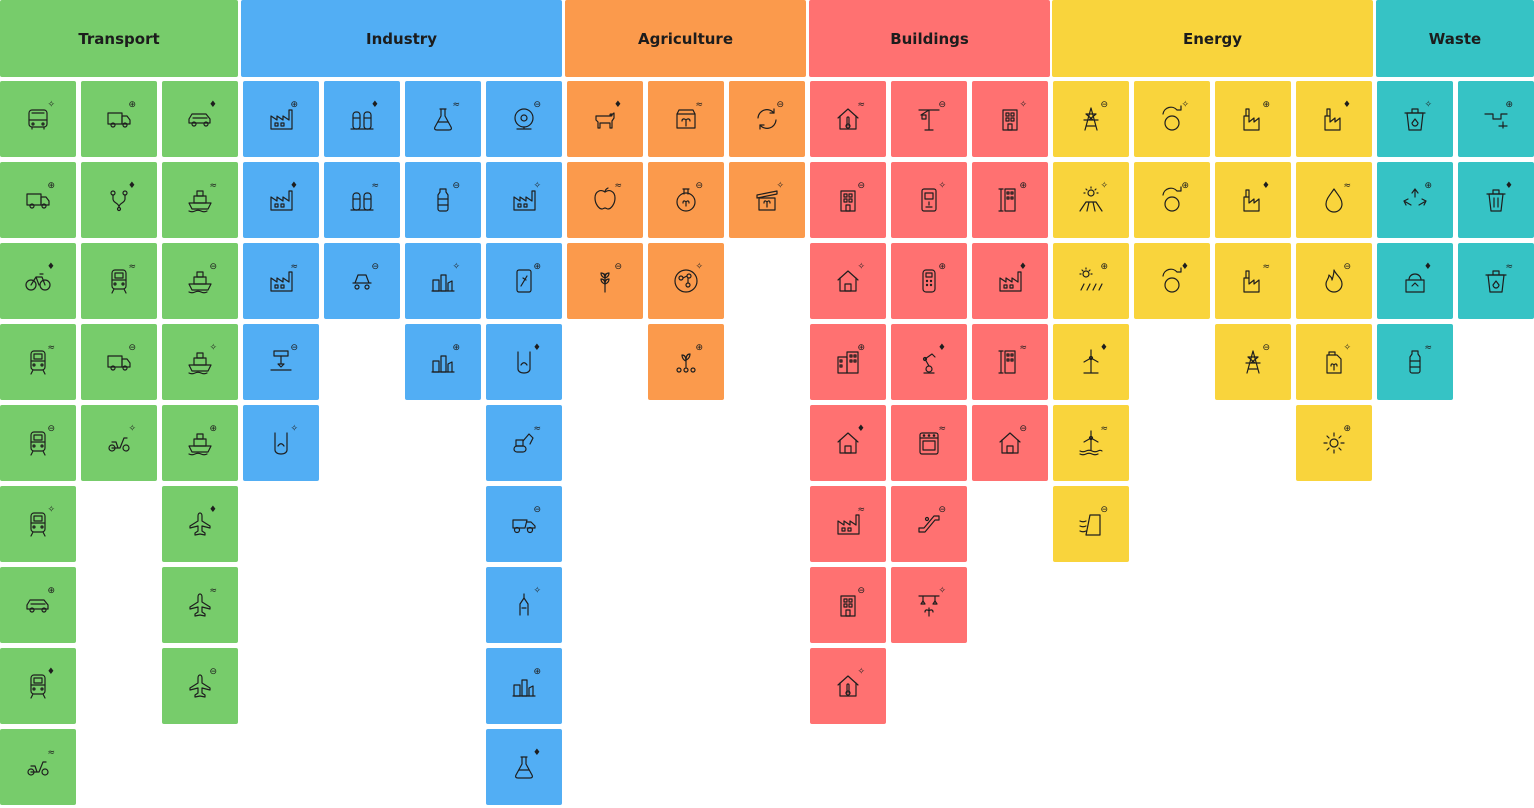 The image size is (1534, 808). I want to click on tile-ev-charging: ✧, so click(38, 524).